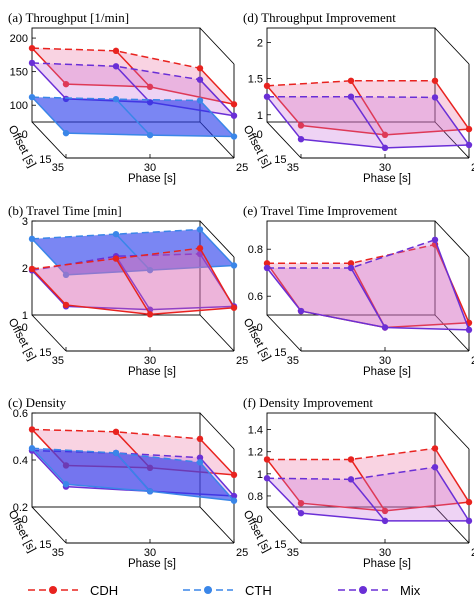  Describe the element at coordinates (255, 297) in the screenshot. I see `z-tick-label: 0.6` at that location.